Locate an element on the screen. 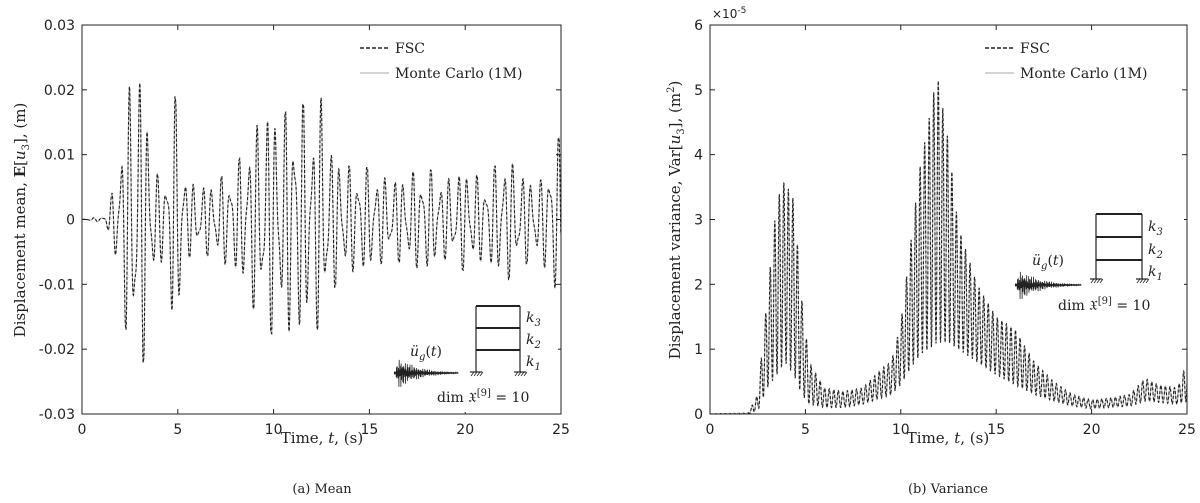  y-tick-label: 0.02 is located at coordinates (59, 91).